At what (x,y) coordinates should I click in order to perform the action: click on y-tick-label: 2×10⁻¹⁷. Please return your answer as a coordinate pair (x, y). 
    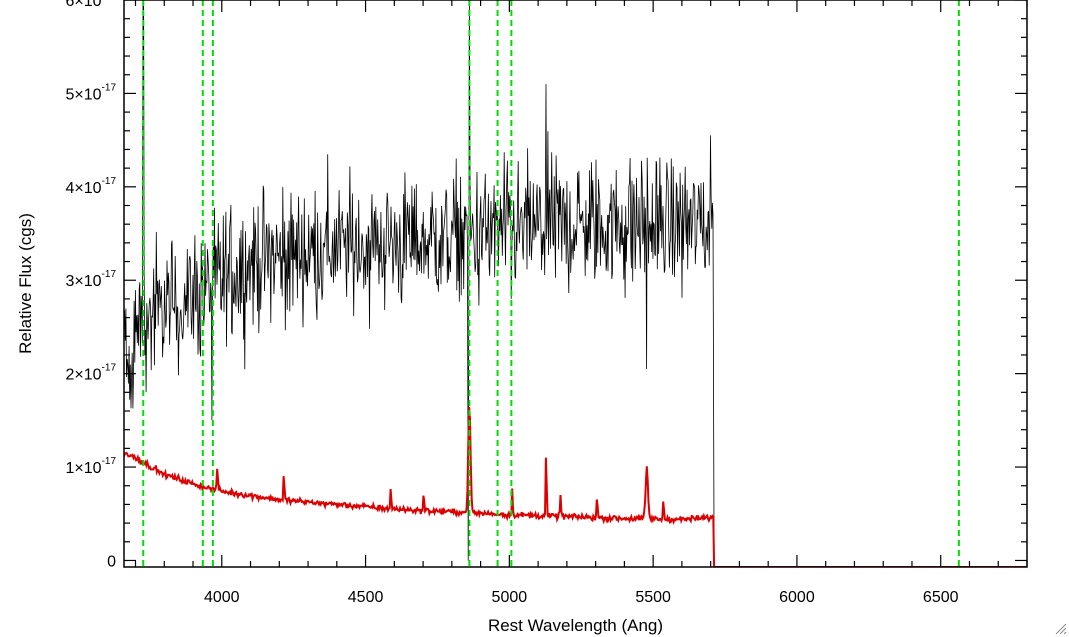
    Looking at the image, I should click on (91, 373).